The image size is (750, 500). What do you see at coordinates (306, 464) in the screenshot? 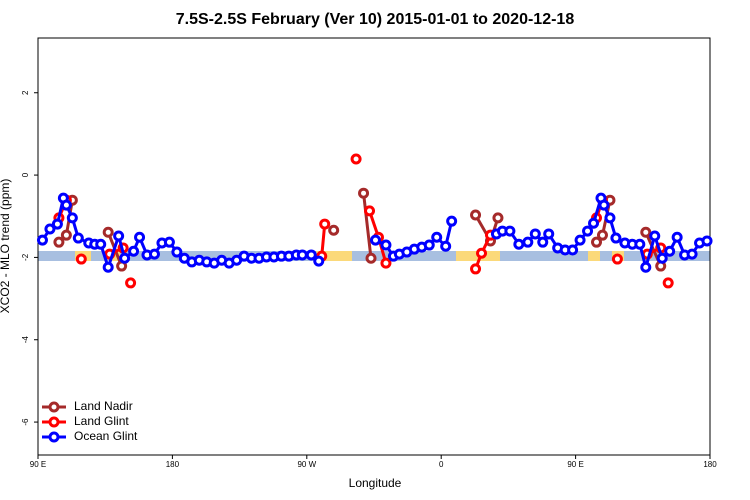
I see `x-tick-label: 90 W` at bounding box center [306, 464].